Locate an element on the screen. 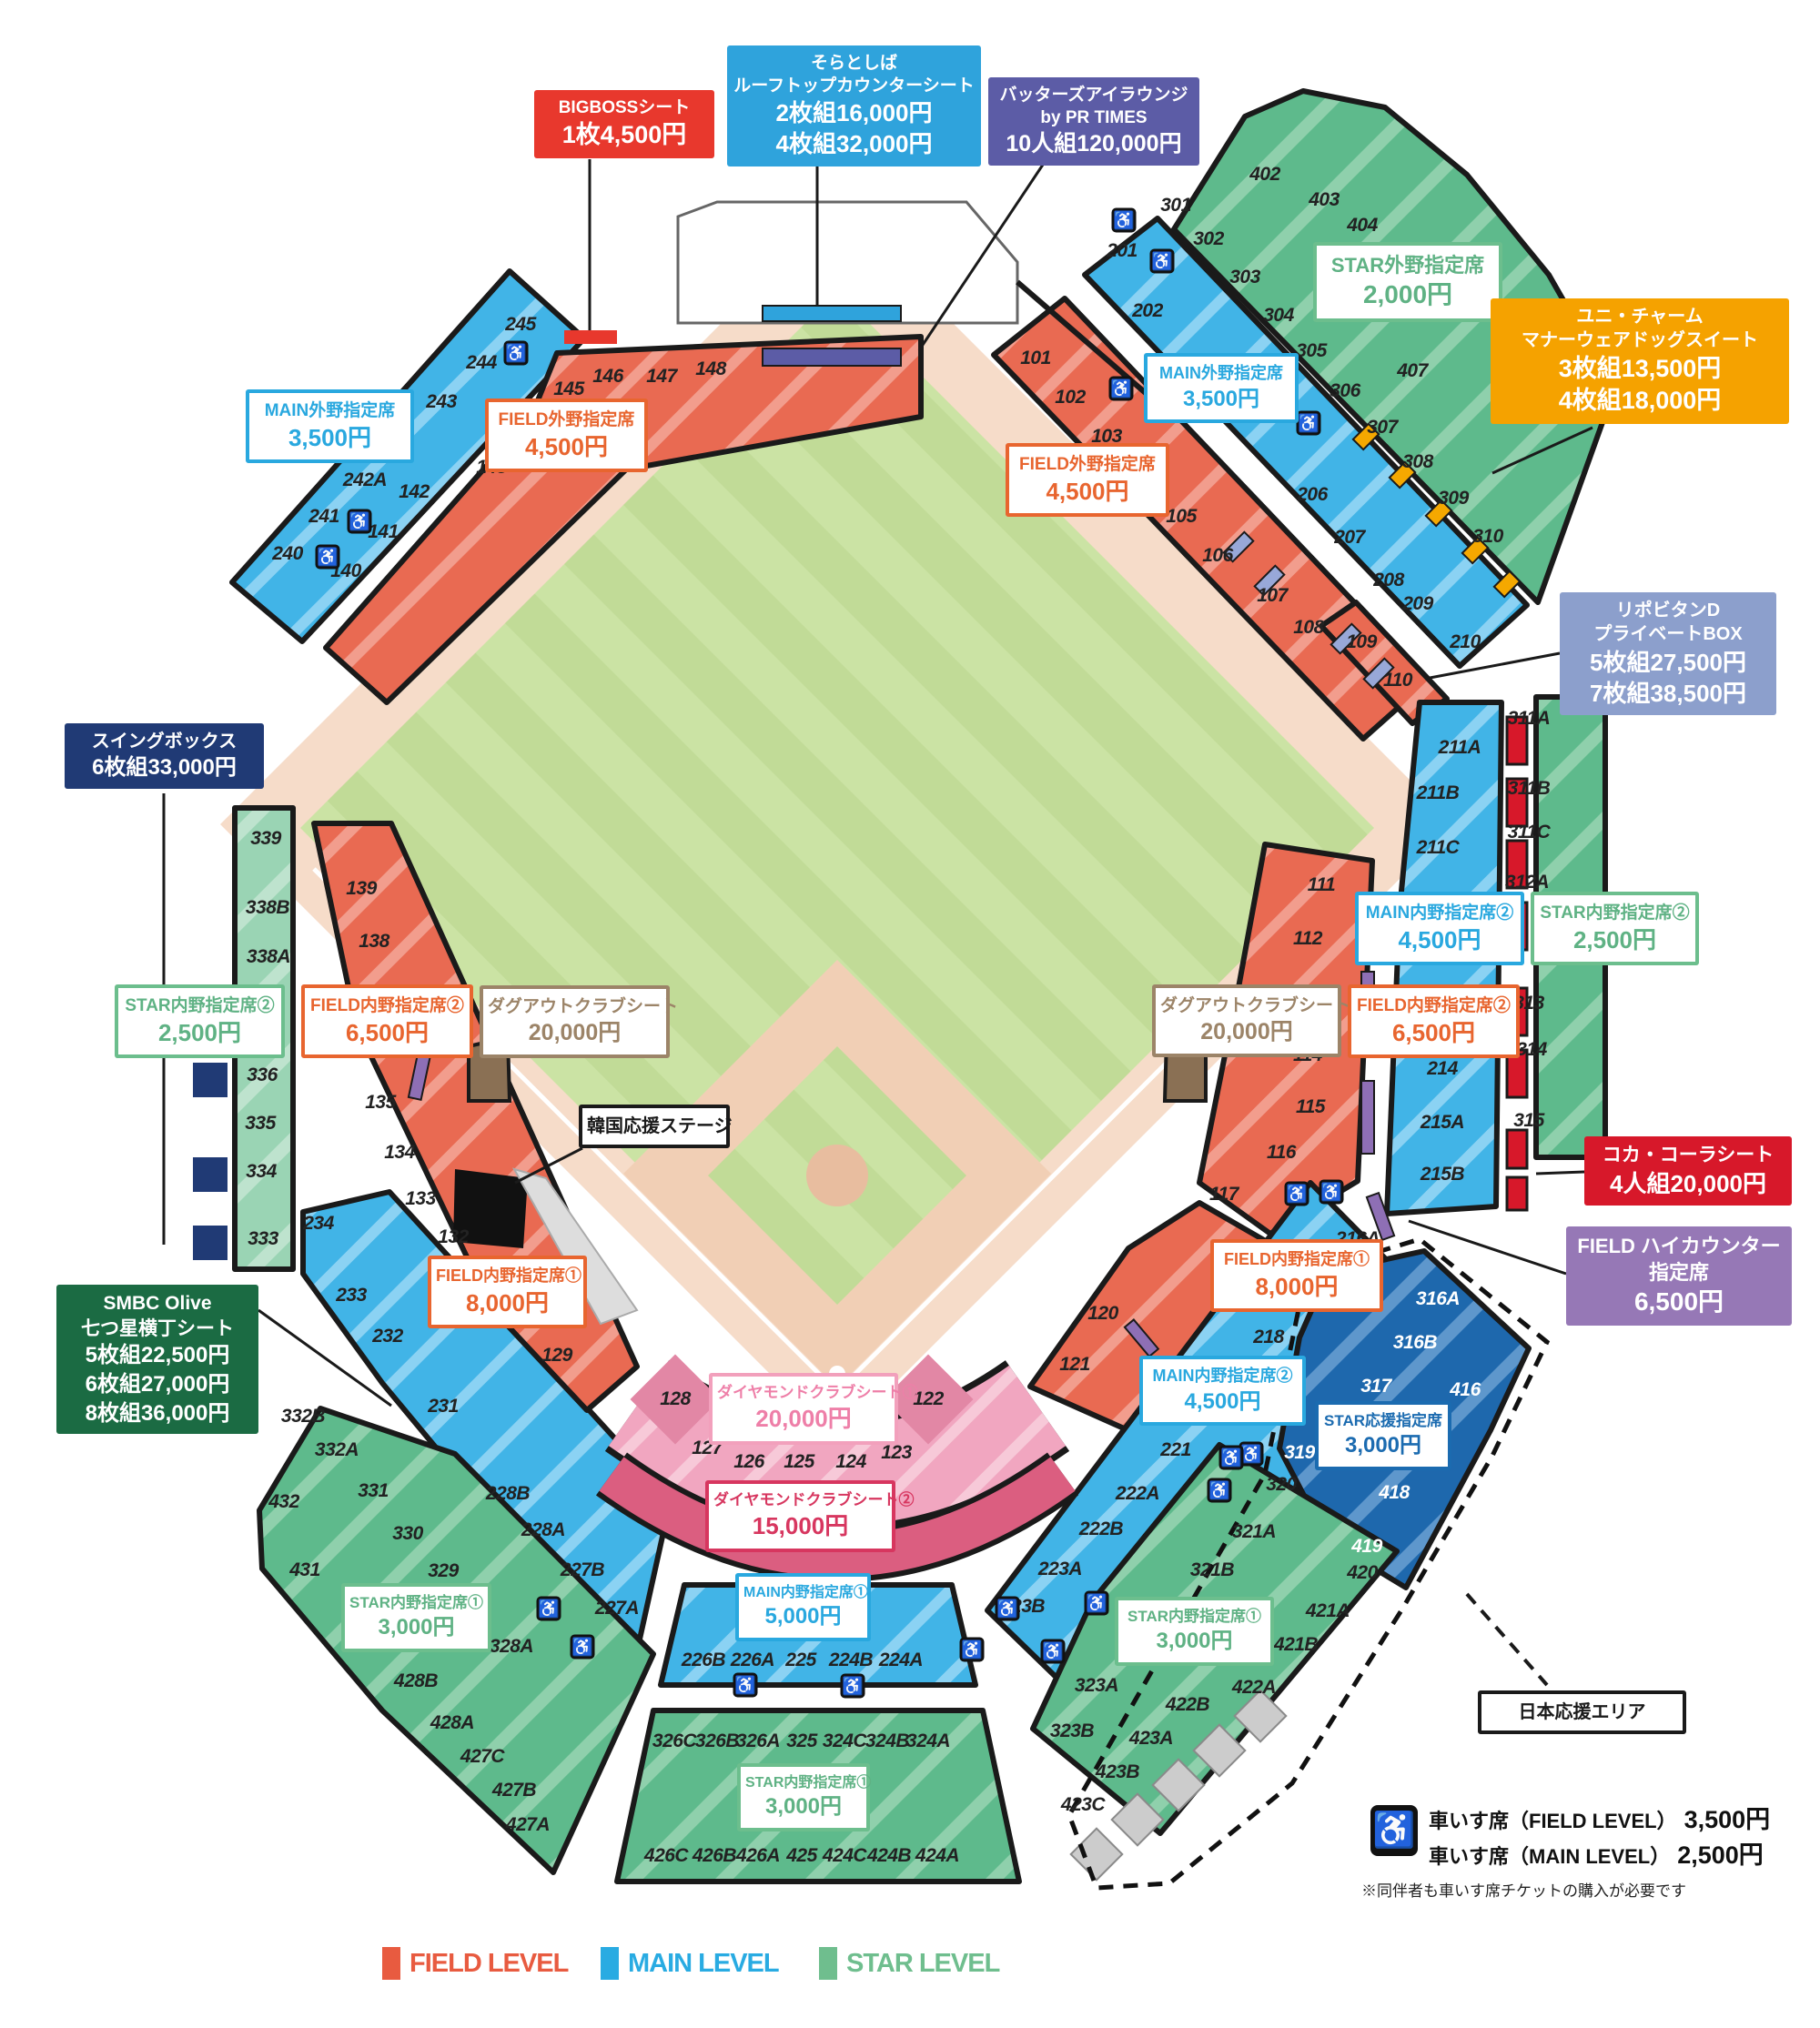 Image resolution: width=1820 pixels, height=2028 pixels. batters-eye-lounge-bar is located at coordinates (832, 358).